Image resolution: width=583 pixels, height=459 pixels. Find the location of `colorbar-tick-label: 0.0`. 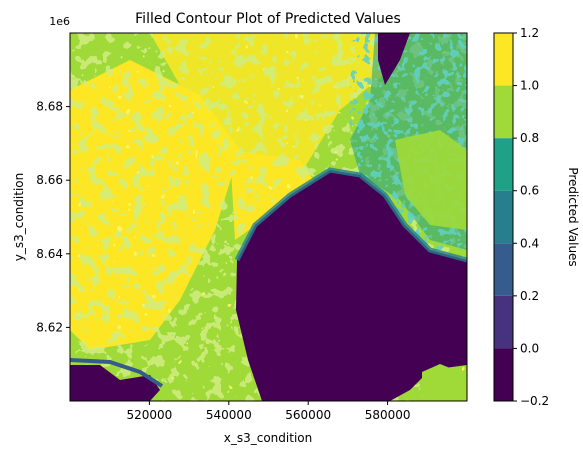

colorbar-tick-label: 0.0 is located at coordinates (529, 348).